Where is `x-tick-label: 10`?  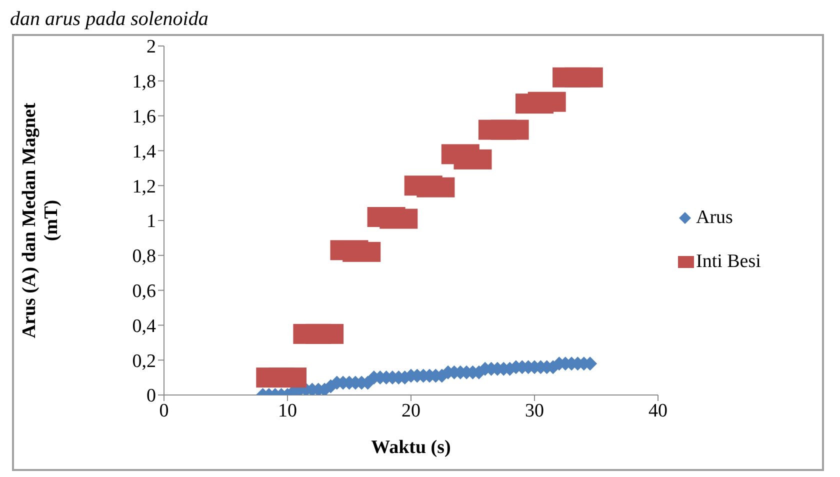 x-tick-label: 10 is located at coordinates (287, 411).